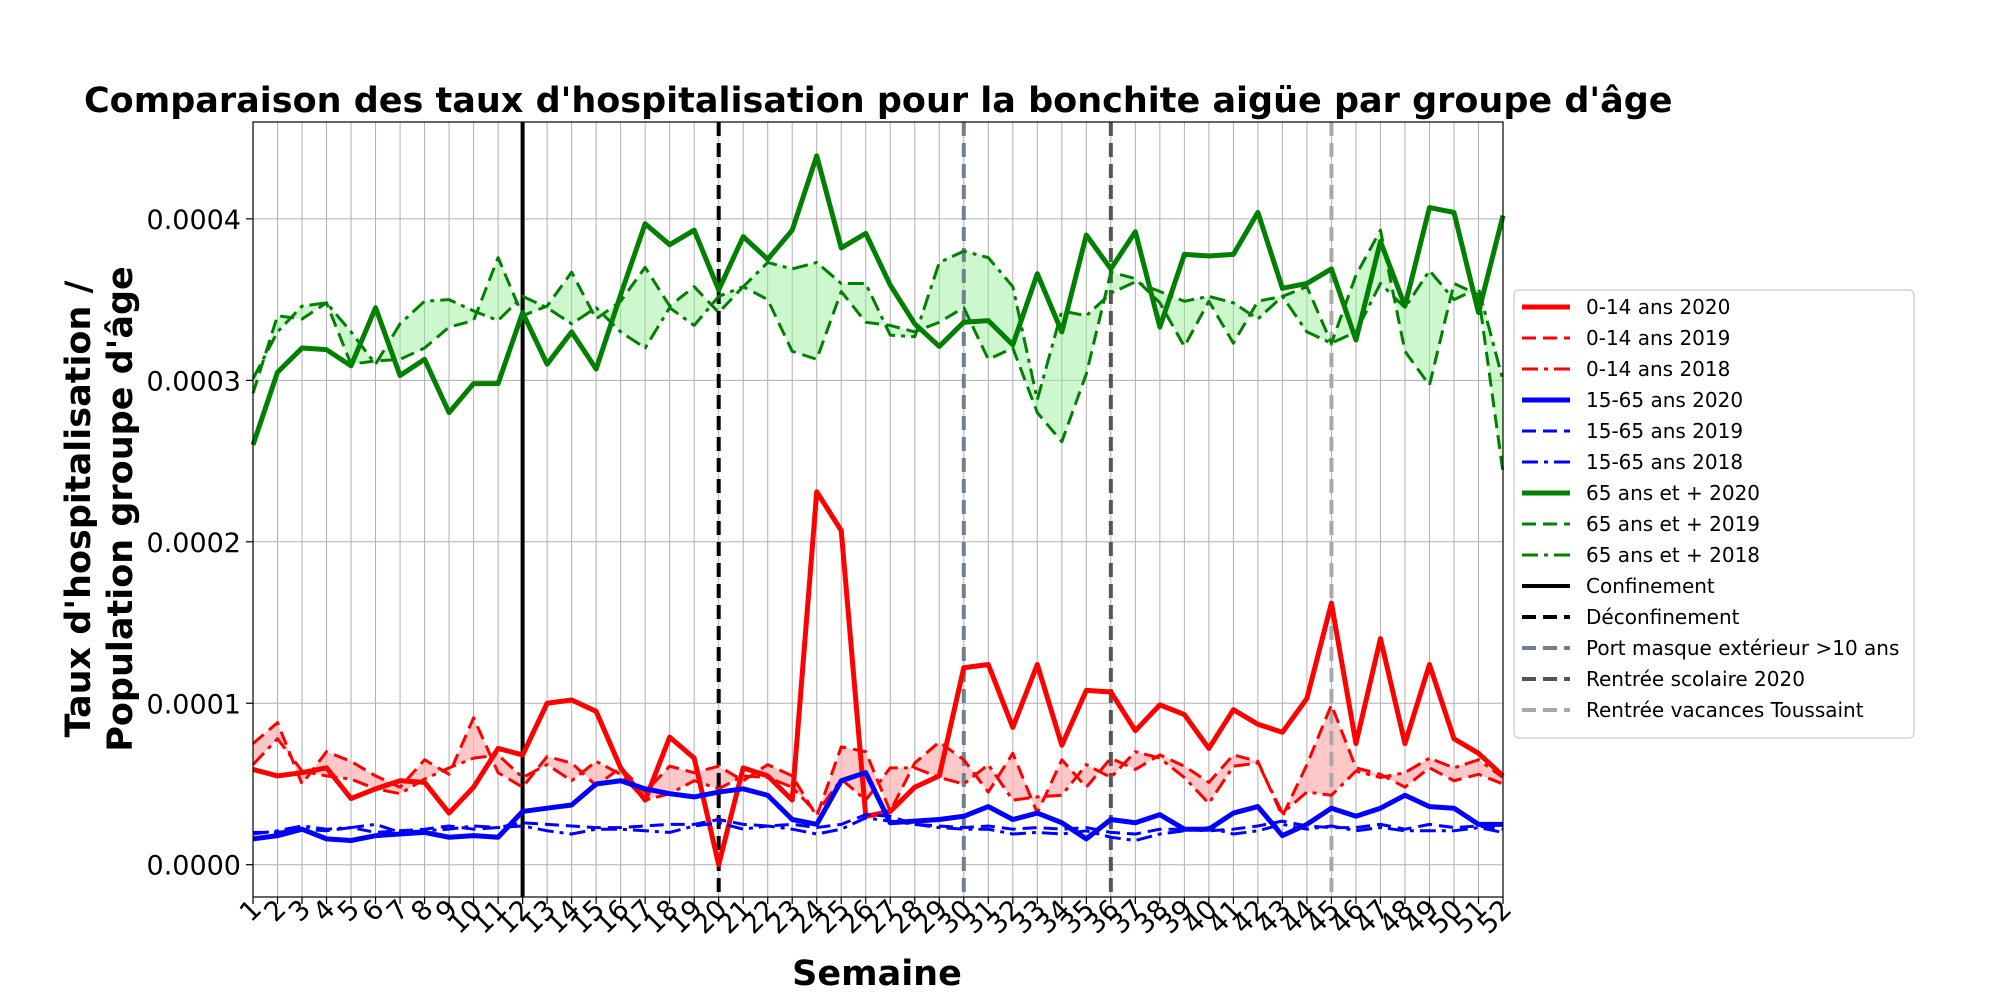 The width and height of the screenshot is (2000, 1005). Describe the element at coordinates (1695, 679) in the screenshot. I see `legend-entry-rentree-scolaire-2020: Rentrée scolaire 2020` at that location.